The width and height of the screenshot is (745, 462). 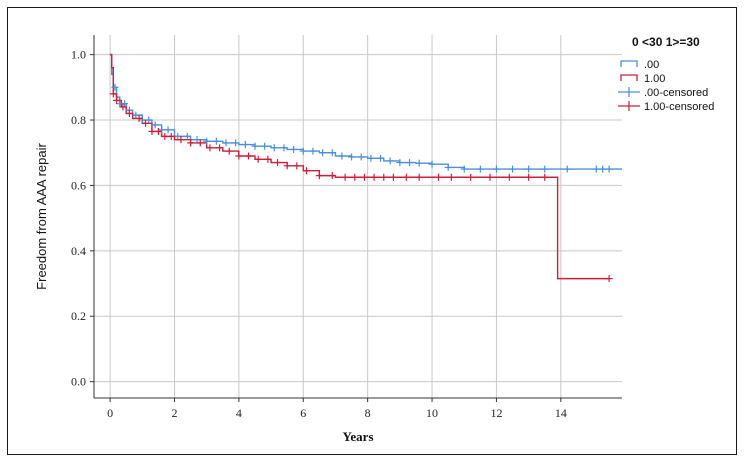 What do you see at coordinates (629, 63) in the screenshot?
I see `legend-line-swatch` at bounding box center [629, 63].